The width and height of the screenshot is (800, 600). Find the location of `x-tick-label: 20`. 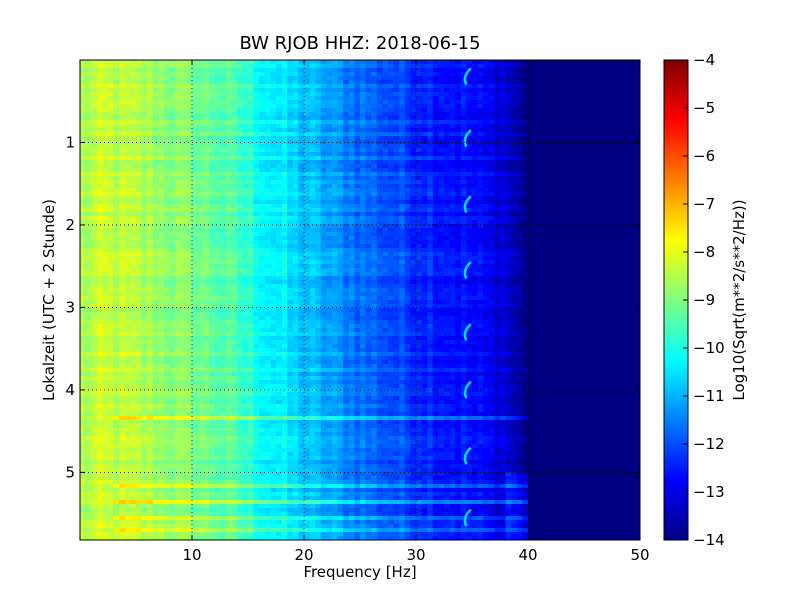

x-tick-label: 20 is located at coordinates (303, 555).